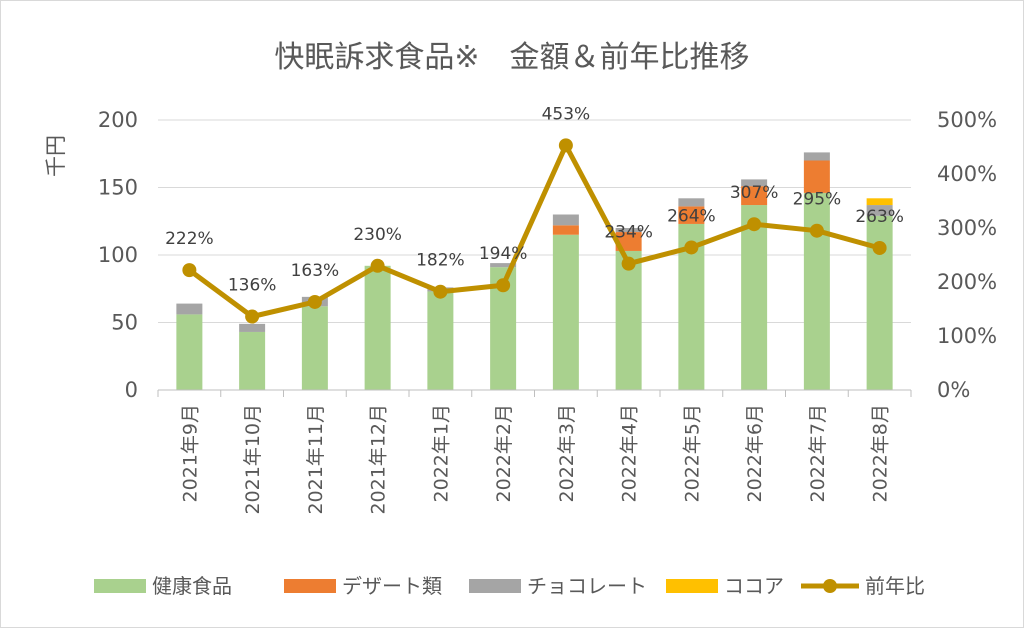 The width and height of the screenshot is (1024, 628). What do you see at coordinates (587, 586) in the screenshot?
I see `legend-label: チョコレート` at bounding box center [587, 586].